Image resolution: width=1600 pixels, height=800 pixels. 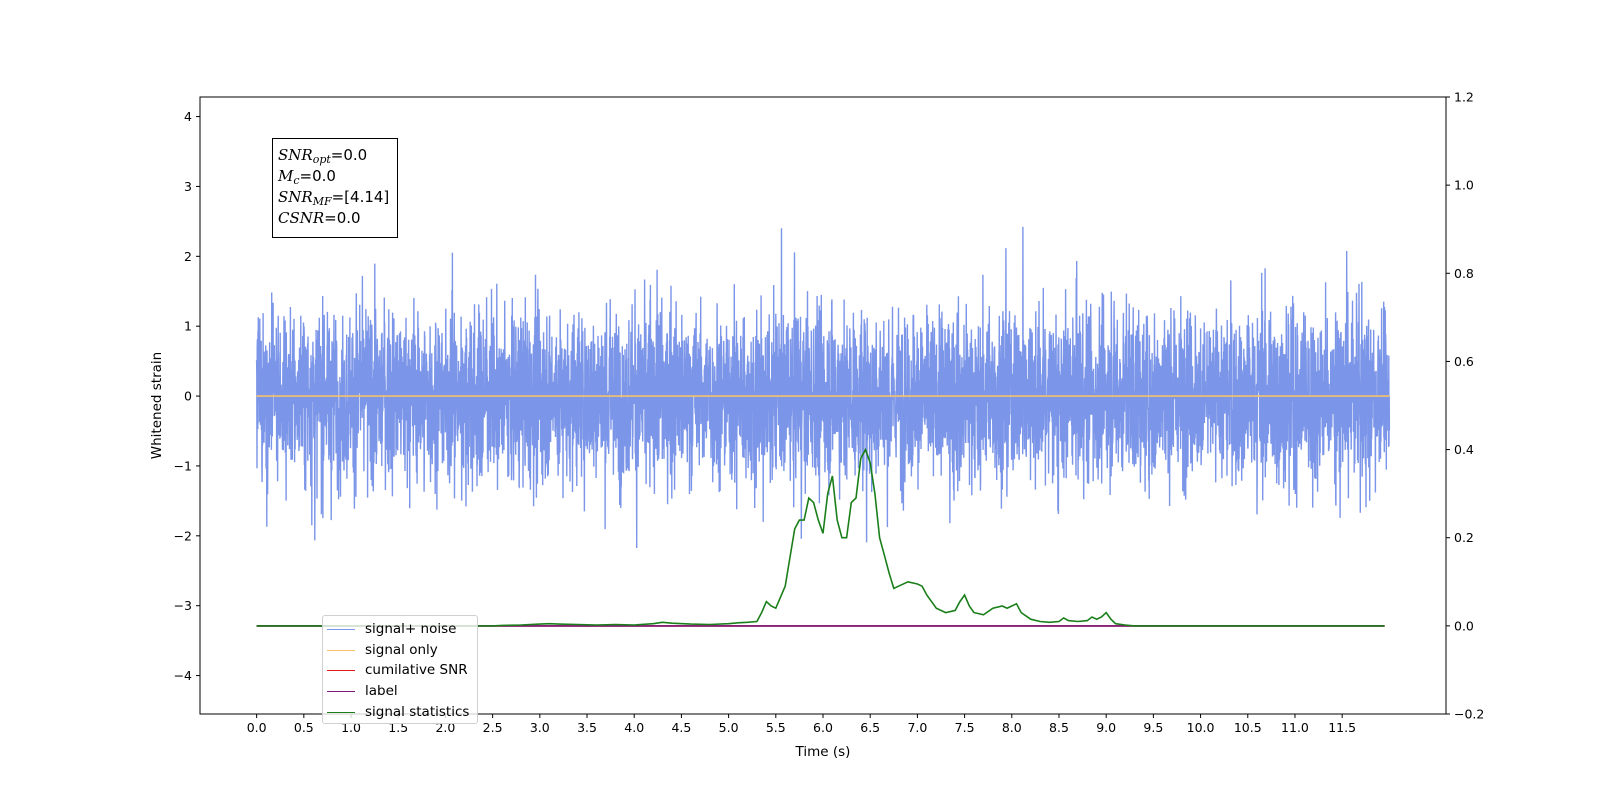 I want to click on y-left-tick-label: −1, so click(x=183, y=465).